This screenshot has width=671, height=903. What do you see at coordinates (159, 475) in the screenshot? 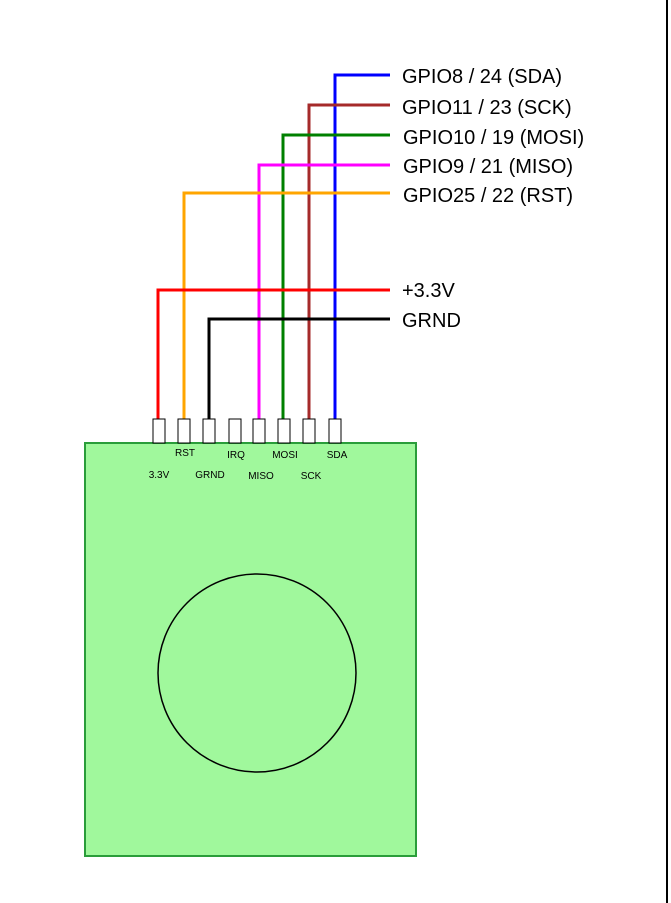
I see `pin-label-3v3: 3.3V` at bounding box center [159, 475].